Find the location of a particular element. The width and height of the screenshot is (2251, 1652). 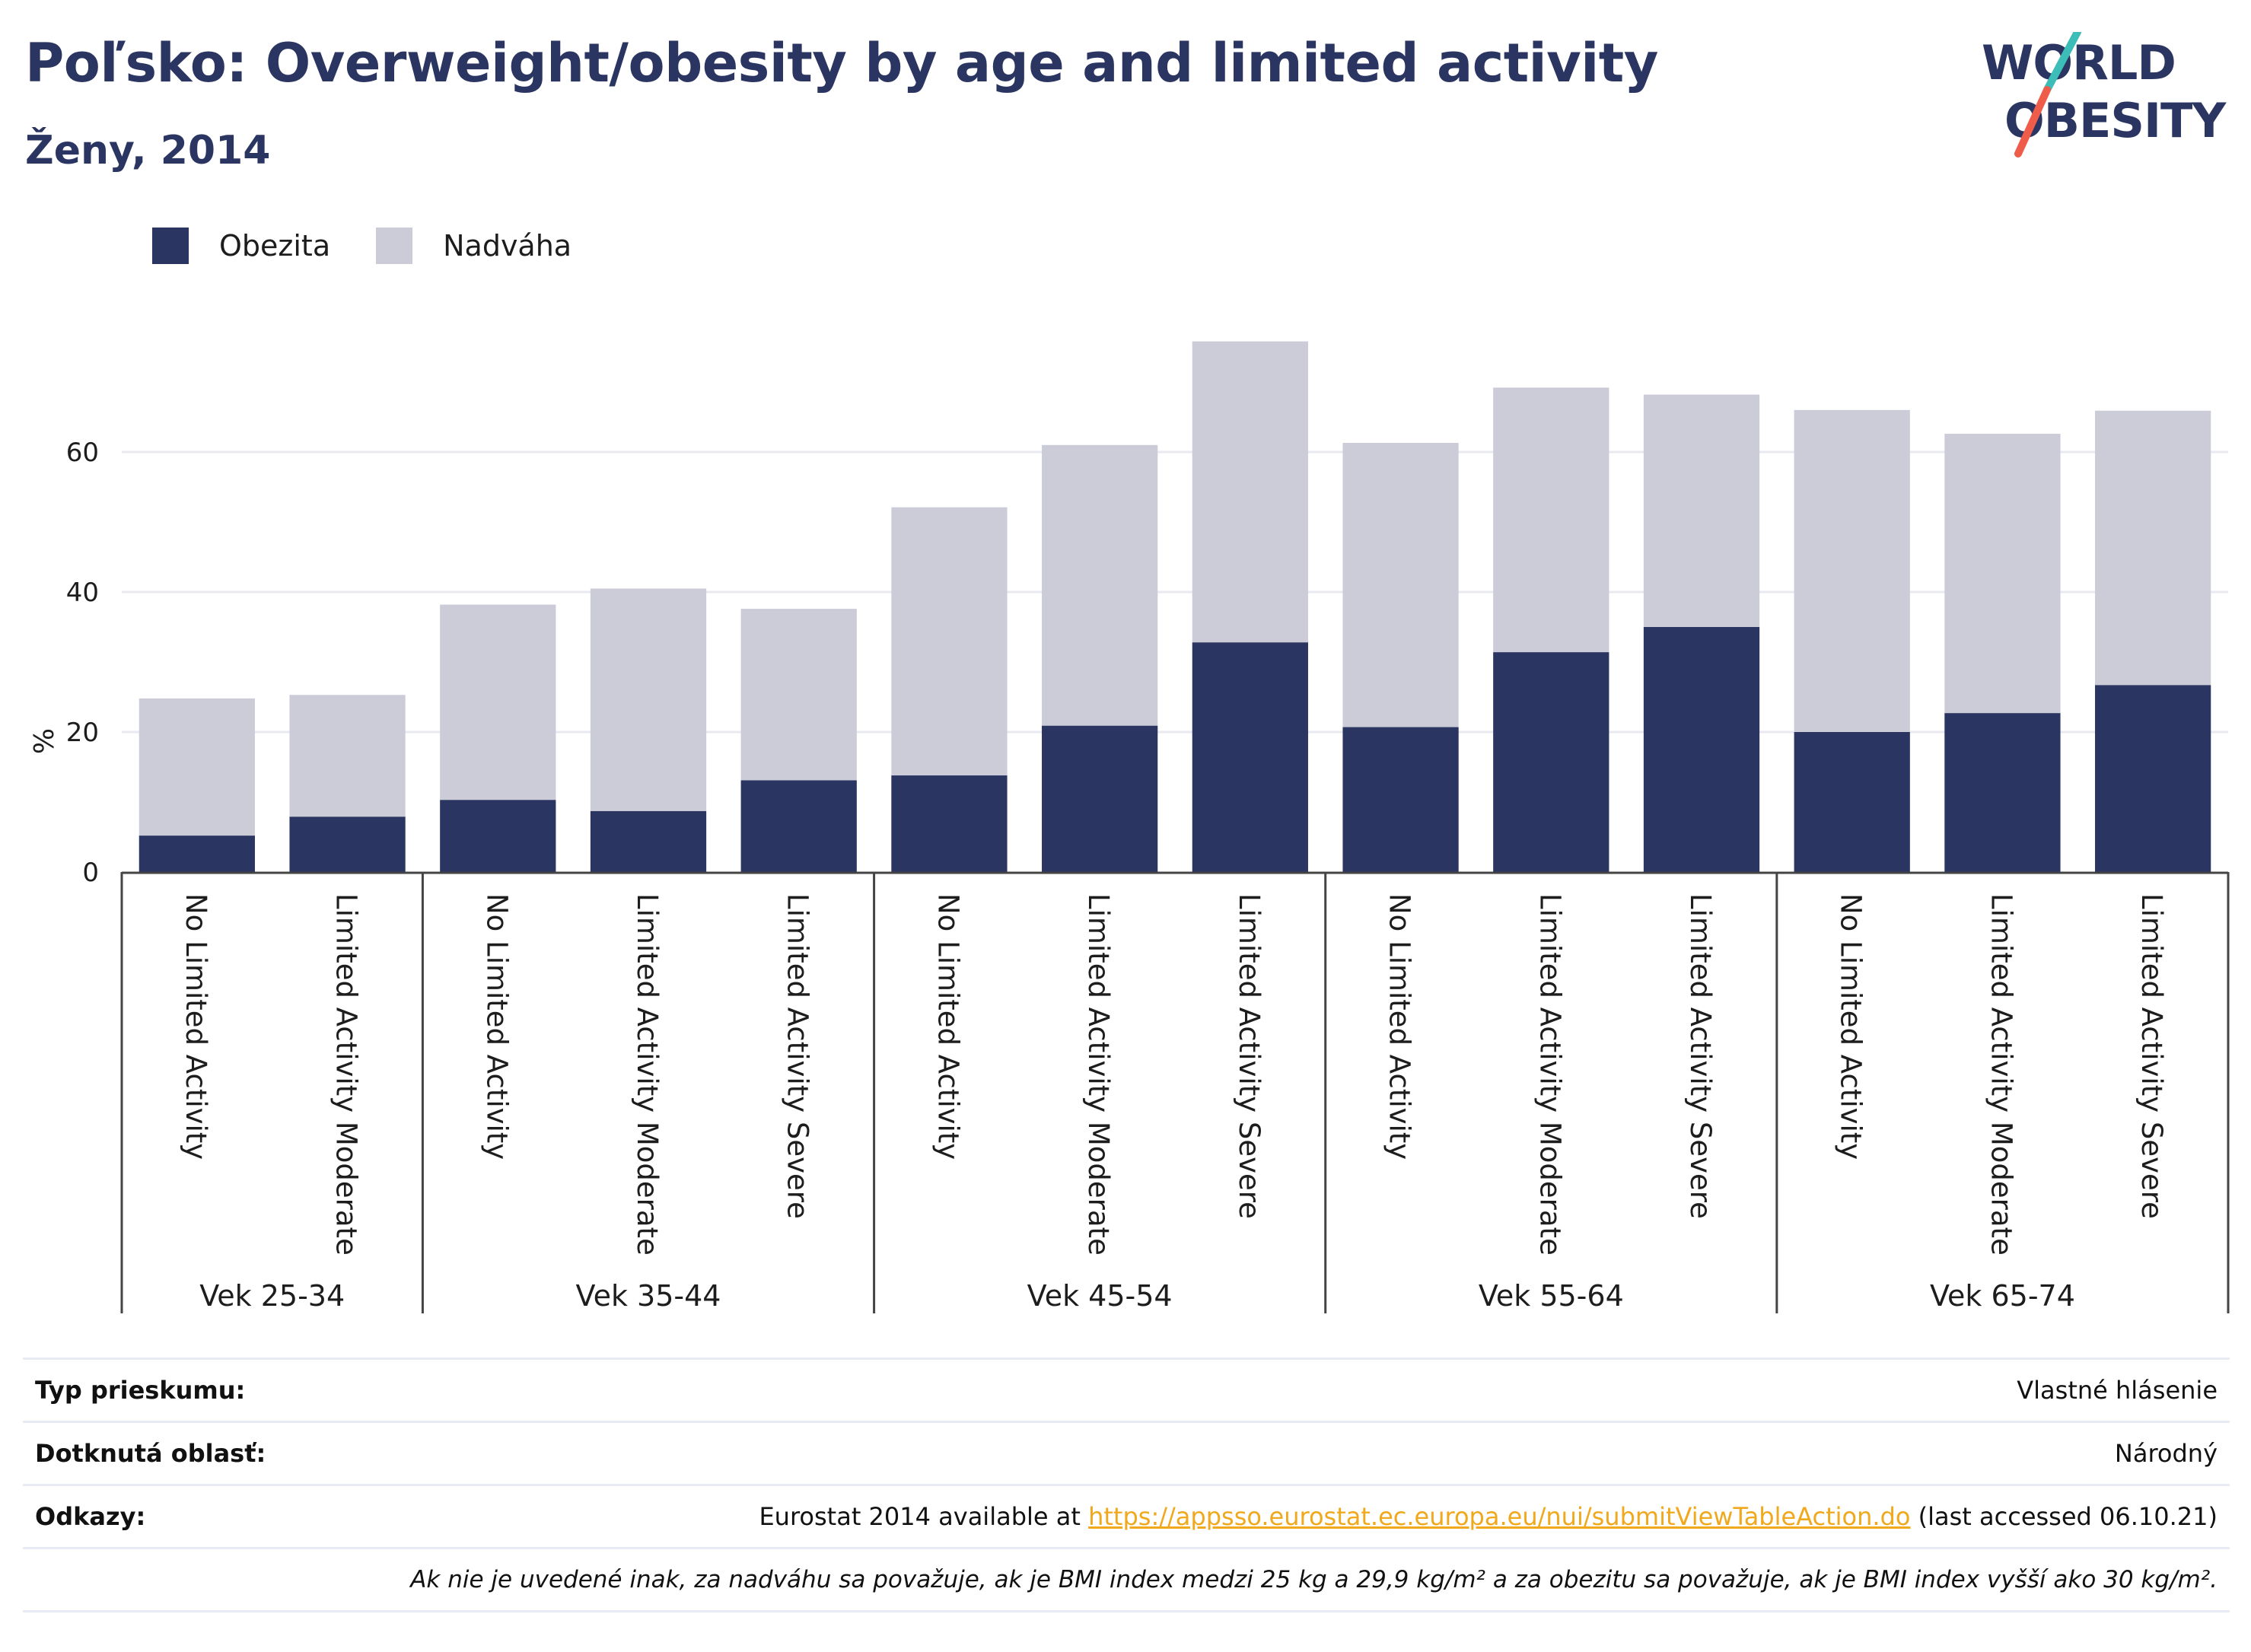

chart-legend: Obezita Nadváha is located at coordinates (384, 246).